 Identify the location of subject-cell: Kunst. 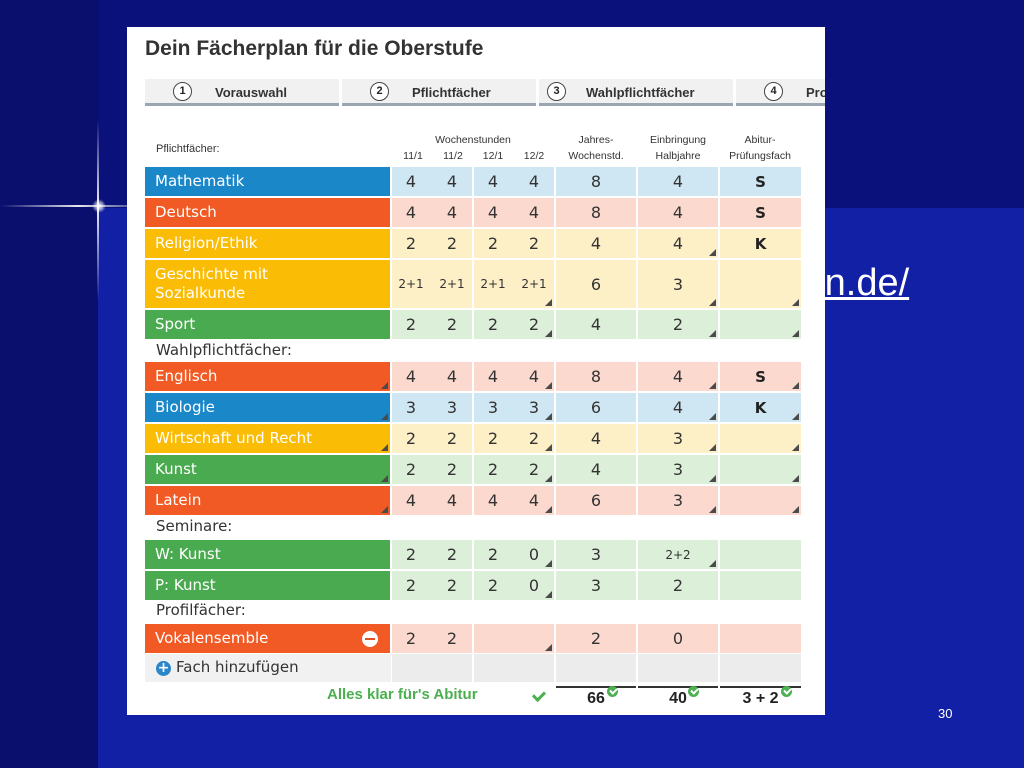
(267, 469).